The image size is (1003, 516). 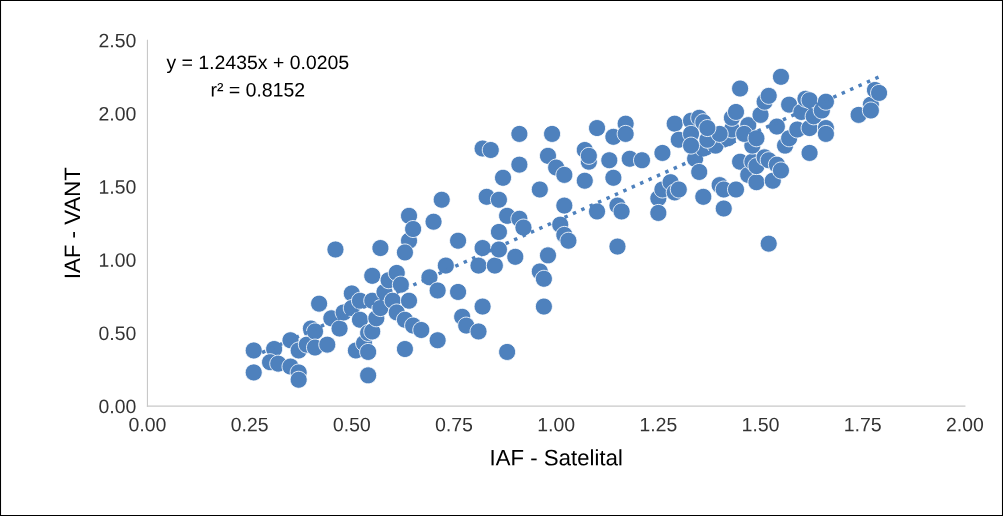 What do you see at coordinates (556, 457) in the screenshot?
I see `x-axis-title: IAF - Satelital` at bounding box center [556, 457].